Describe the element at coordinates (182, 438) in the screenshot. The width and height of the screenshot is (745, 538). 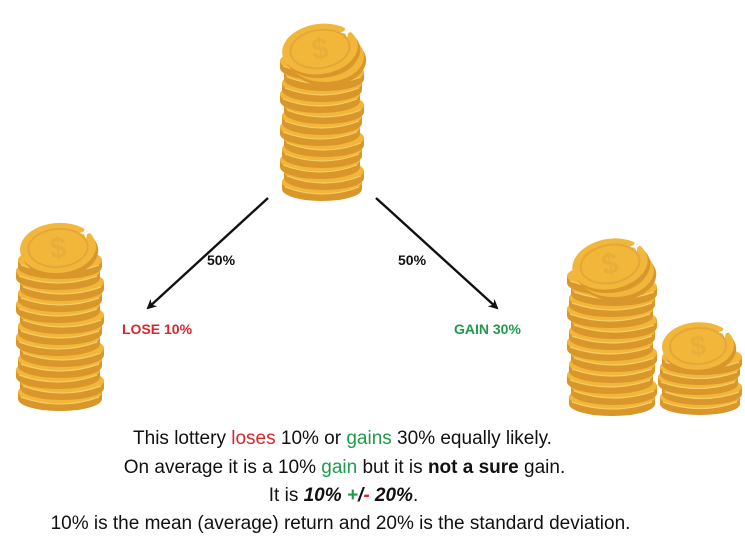
I see `caption-1-text-a: This lottery` at that location.